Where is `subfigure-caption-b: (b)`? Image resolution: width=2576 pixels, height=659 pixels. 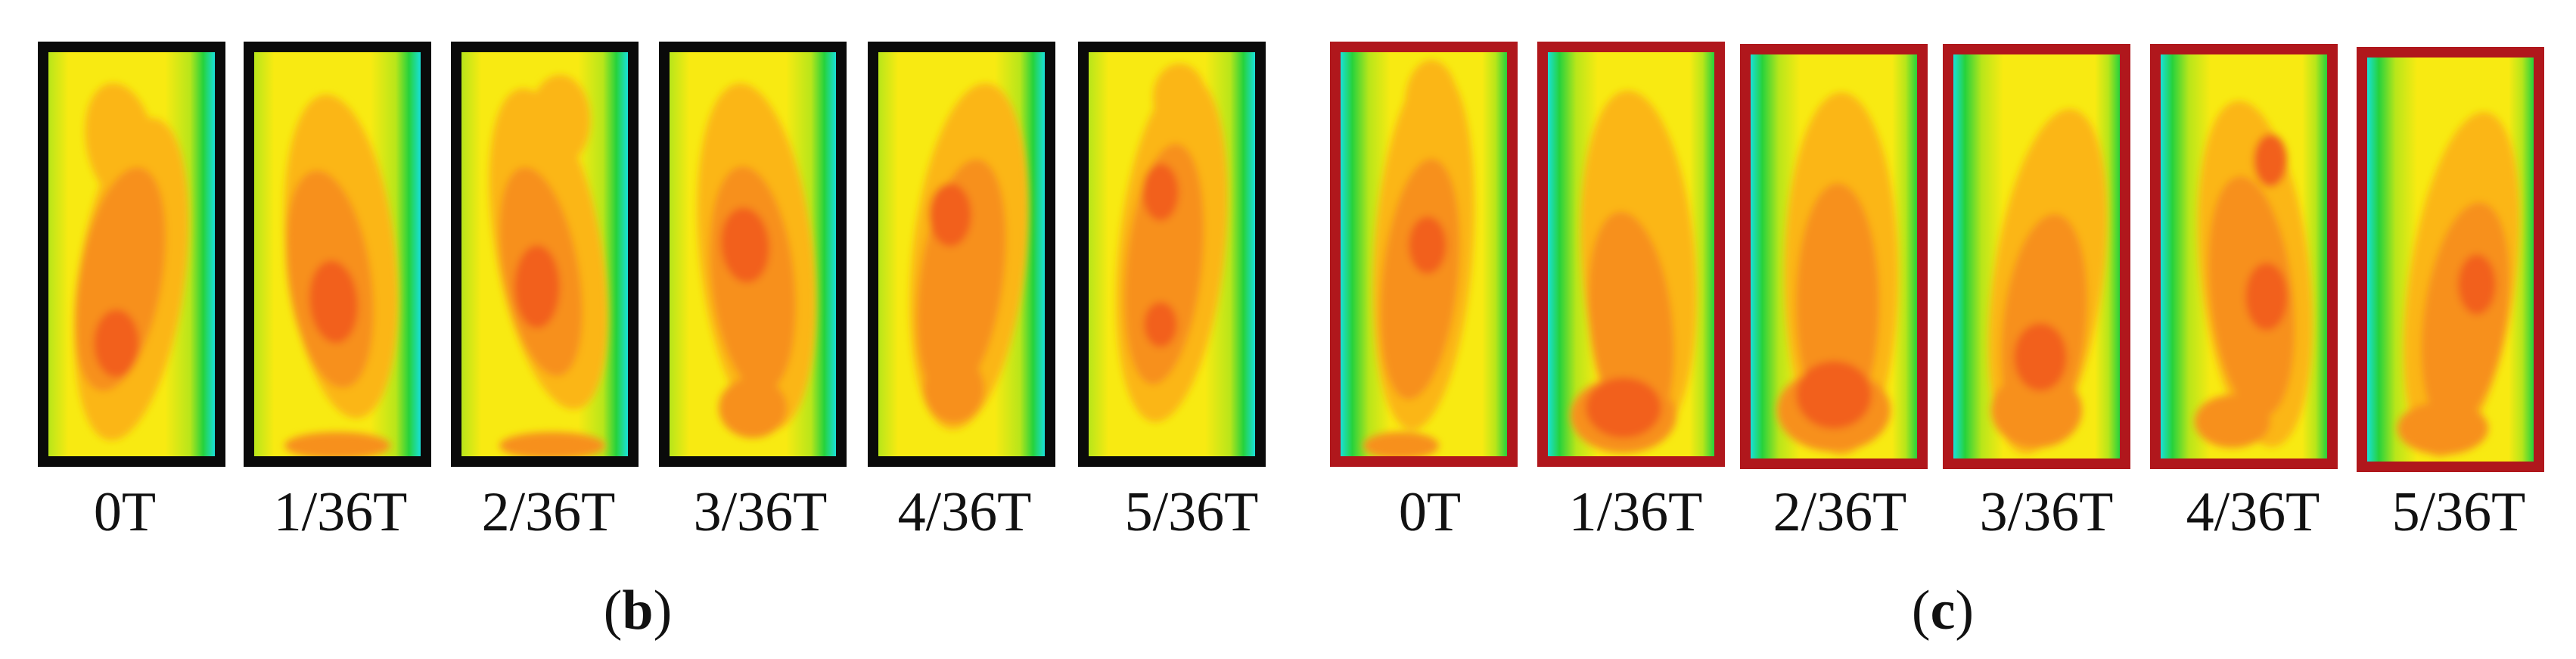
subfigure-caption-b: (b) is located at coordinates (638, 611).